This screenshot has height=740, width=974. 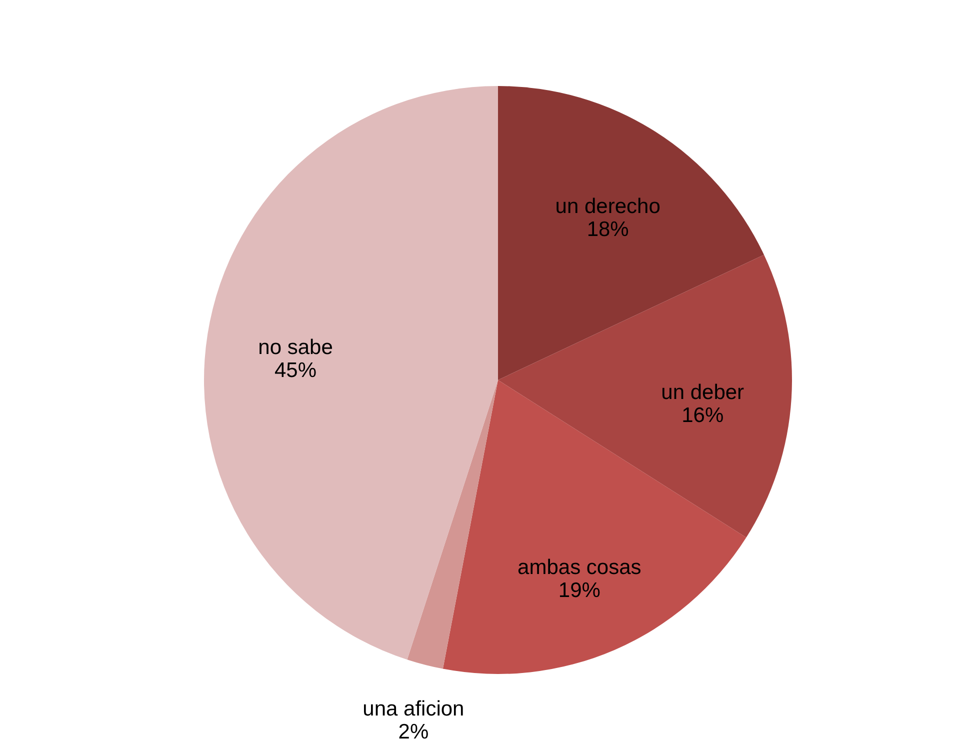 What do you see at coordinates (580, 568) in the screenshot?
I see `slice-label: ambas cosas` at bounding box center [580, 568].